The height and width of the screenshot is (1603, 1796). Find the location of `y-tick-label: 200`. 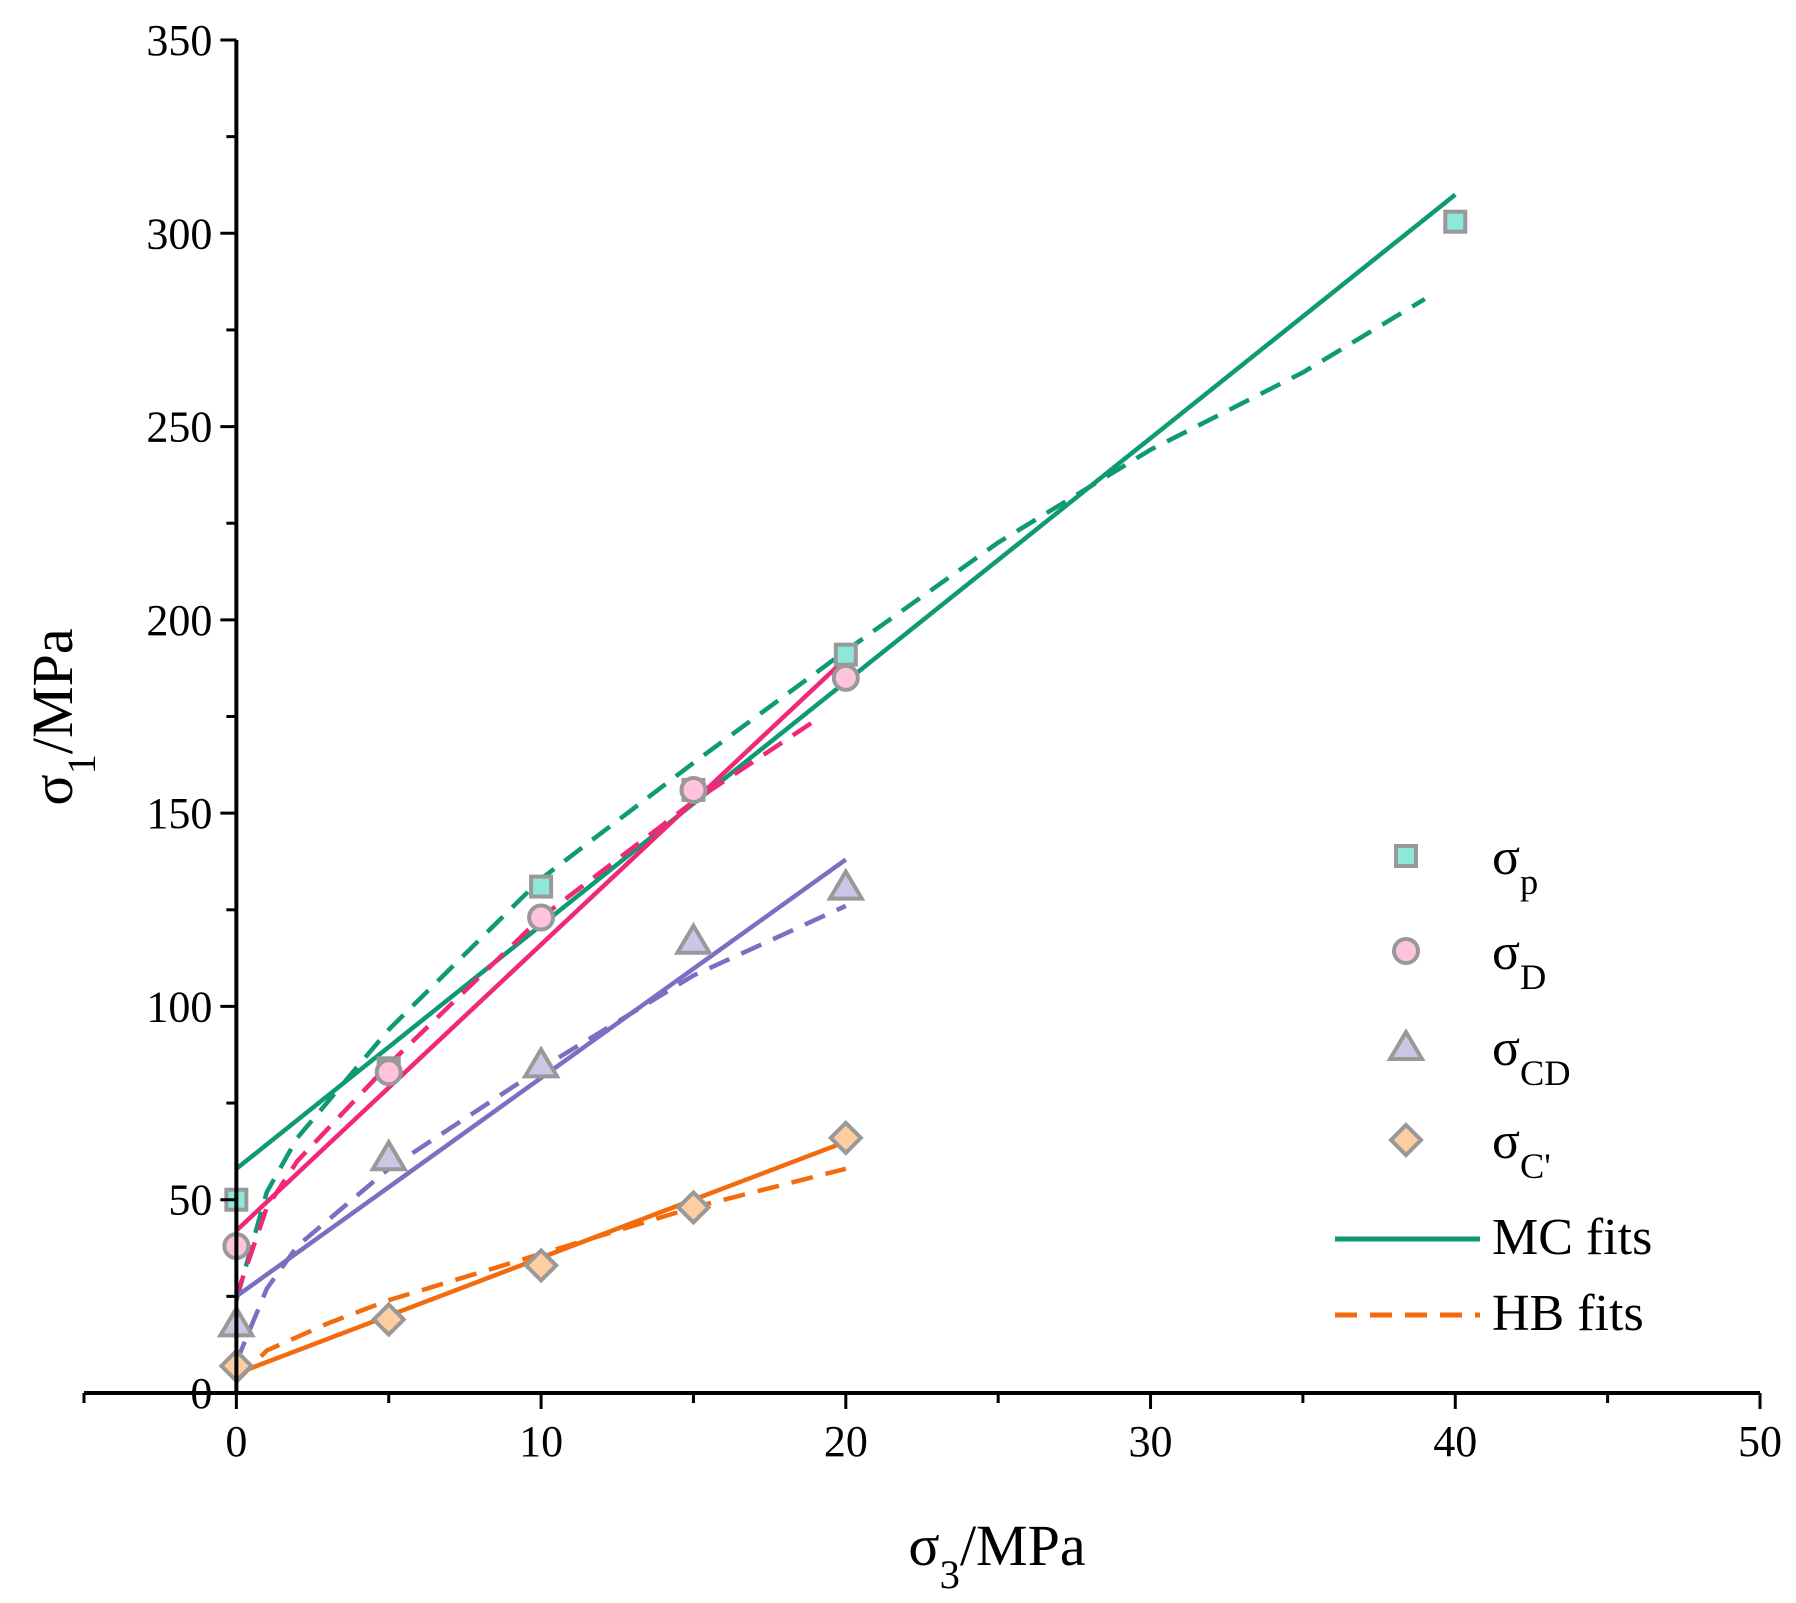

y-tick-label: 200 is located at coordinates (179, 620).